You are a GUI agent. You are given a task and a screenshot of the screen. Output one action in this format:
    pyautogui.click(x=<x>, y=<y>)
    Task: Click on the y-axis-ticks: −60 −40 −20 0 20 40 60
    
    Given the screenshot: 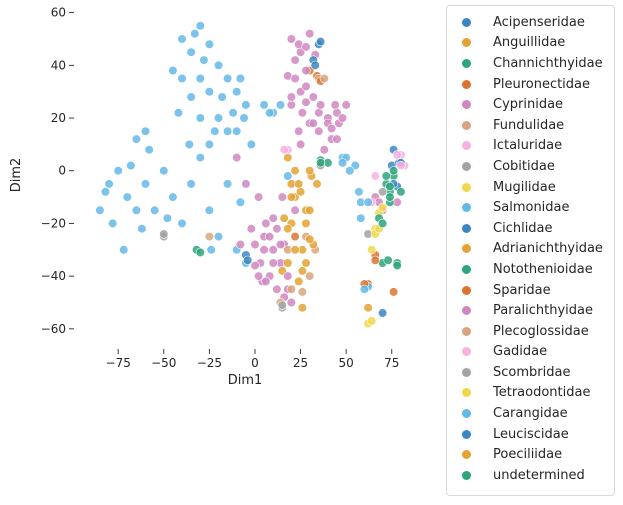 What is the action you would take?
    pyautogui.click(x=57, y=171)
    